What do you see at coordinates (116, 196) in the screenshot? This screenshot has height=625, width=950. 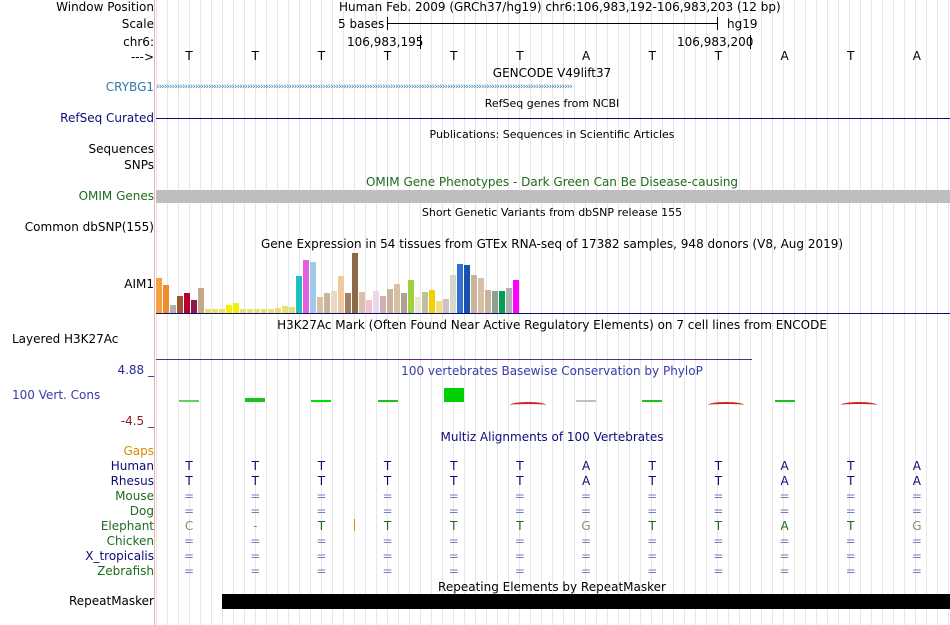 I see `omim-track-label: OMIM Genes` at bounding box center [116, 196].